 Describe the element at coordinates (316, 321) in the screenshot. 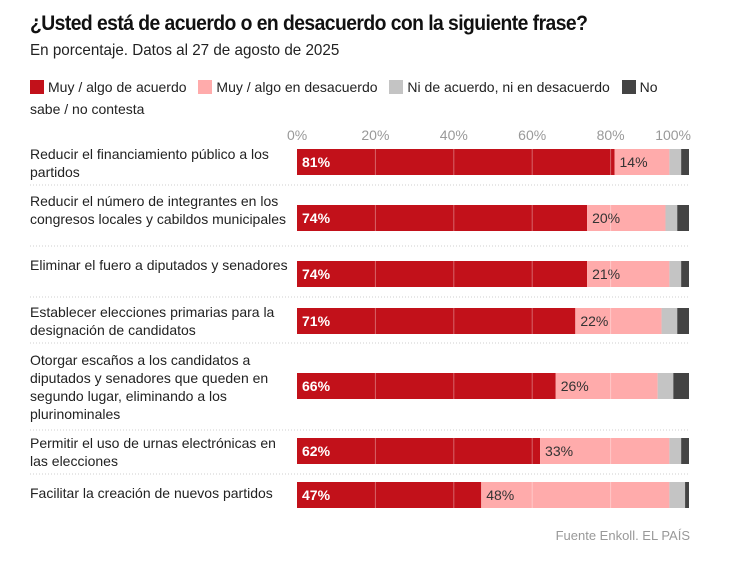

I see `bar-value-label: 71%` at that location.